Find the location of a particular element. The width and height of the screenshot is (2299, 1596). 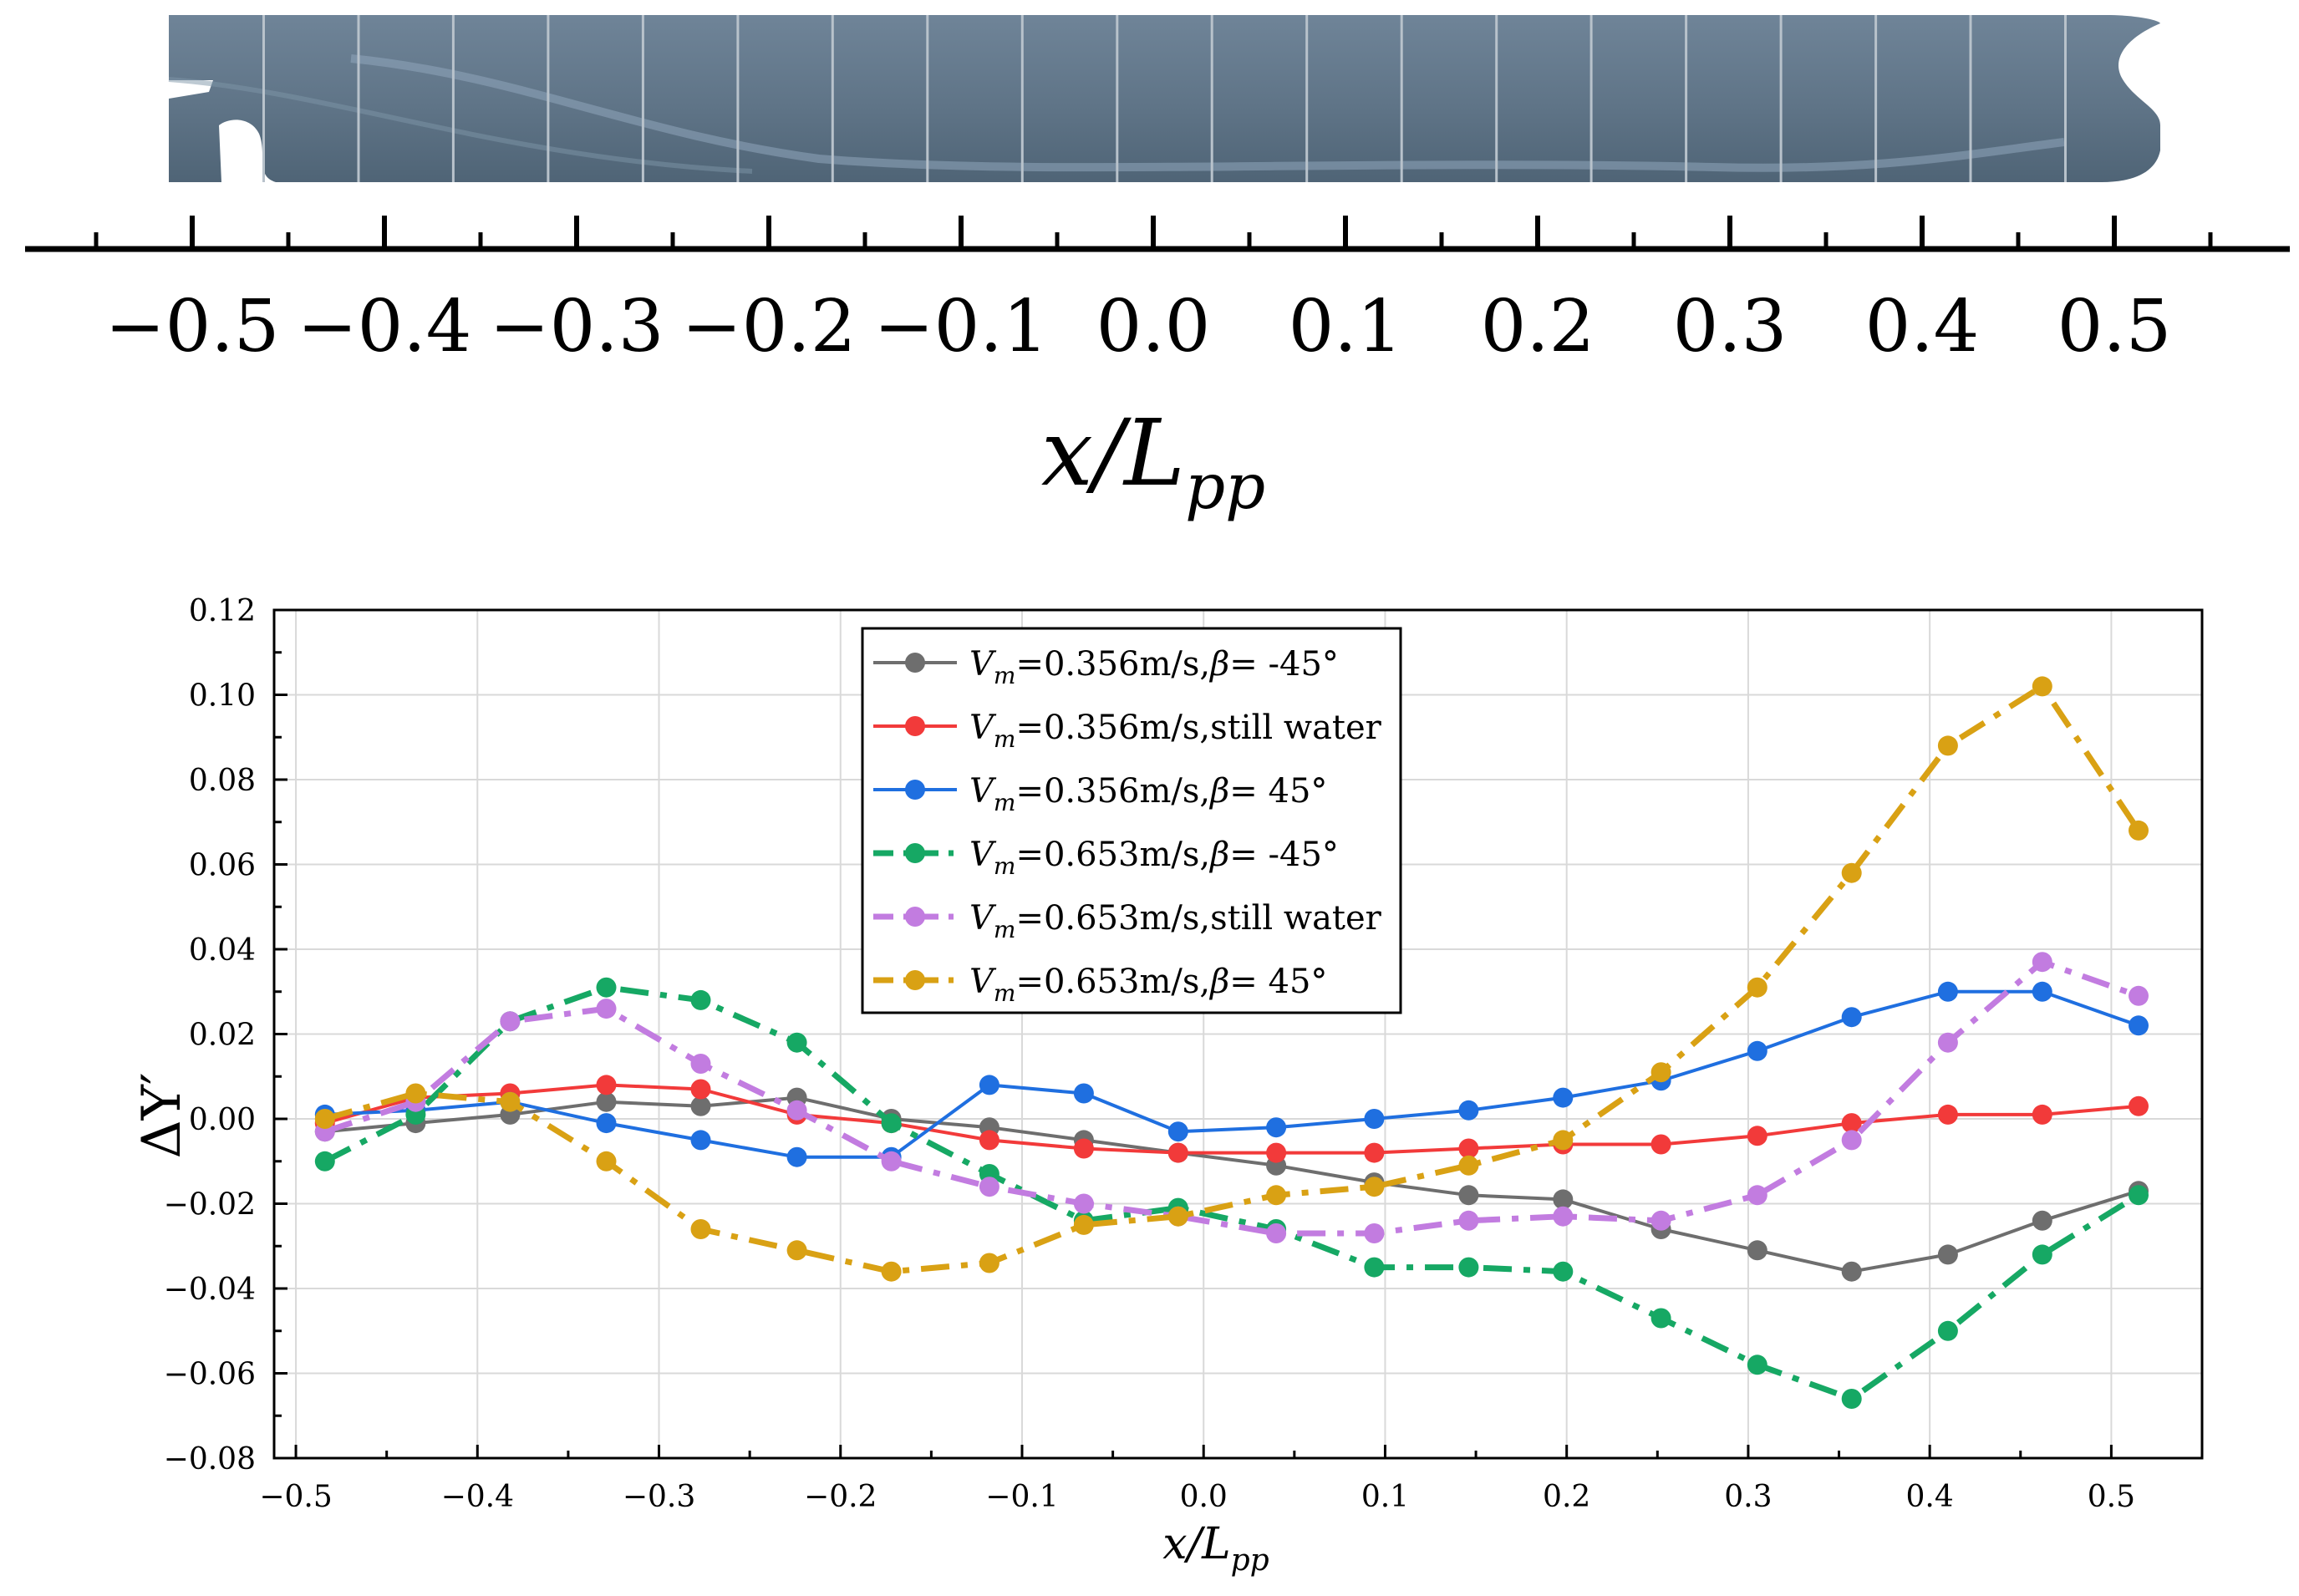

scale-tick-label: 0.4 is located at coordinates (1922, 327).